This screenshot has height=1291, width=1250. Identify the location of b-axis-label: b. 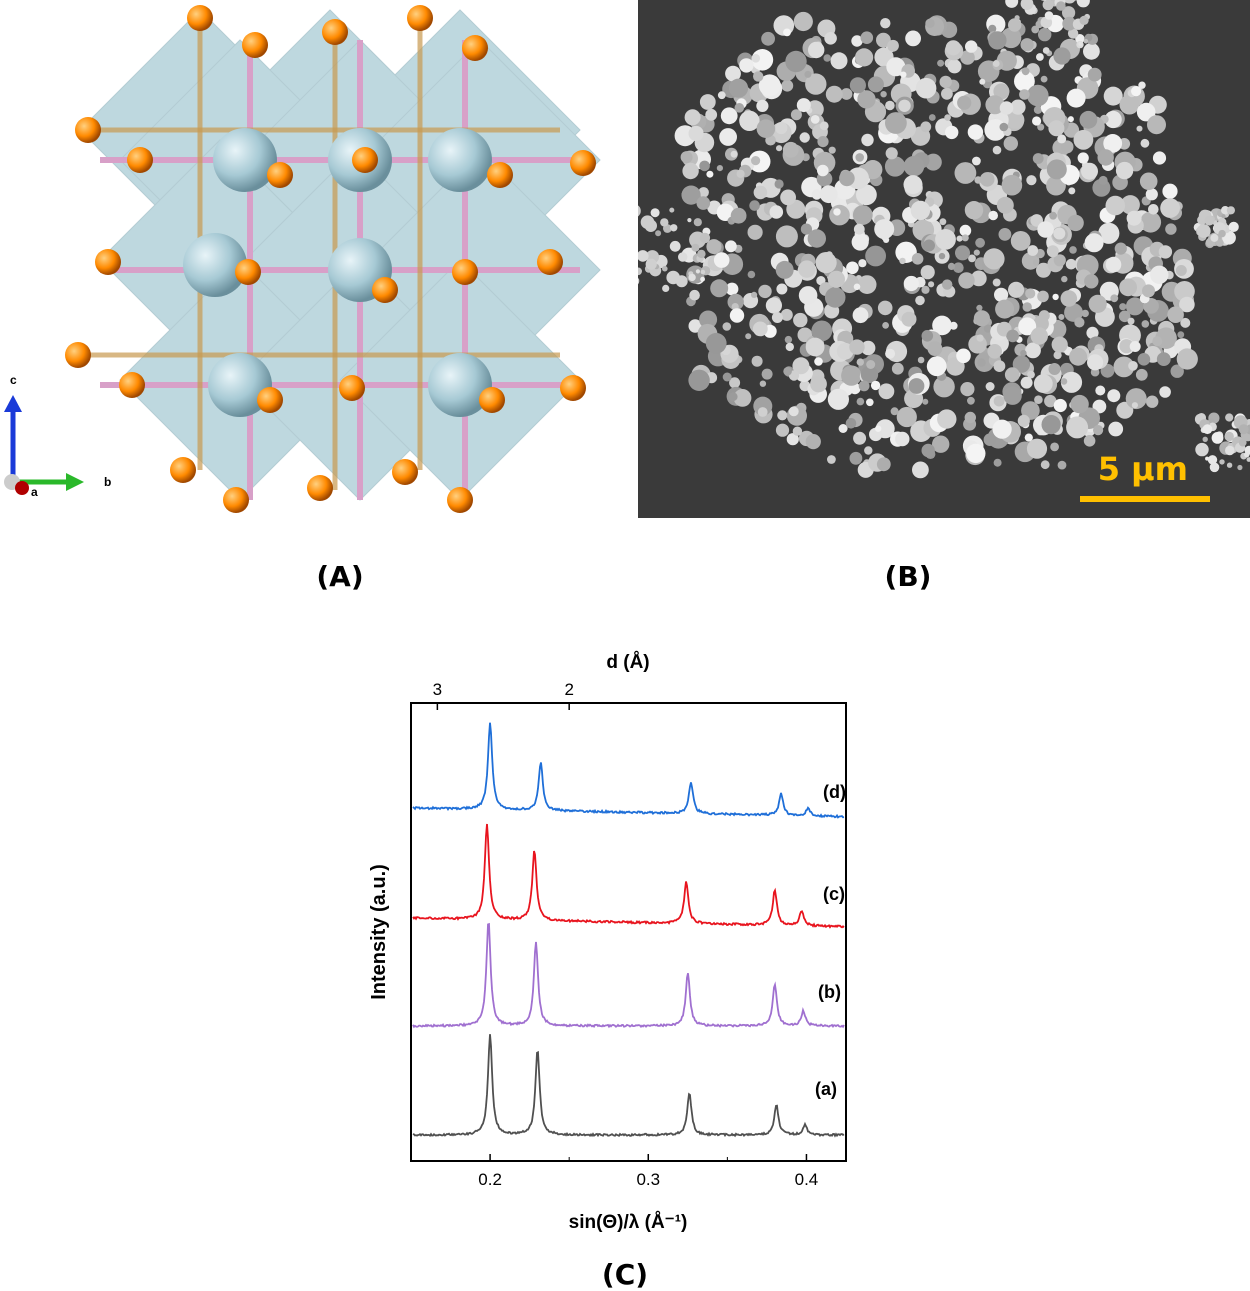
(107, 482).